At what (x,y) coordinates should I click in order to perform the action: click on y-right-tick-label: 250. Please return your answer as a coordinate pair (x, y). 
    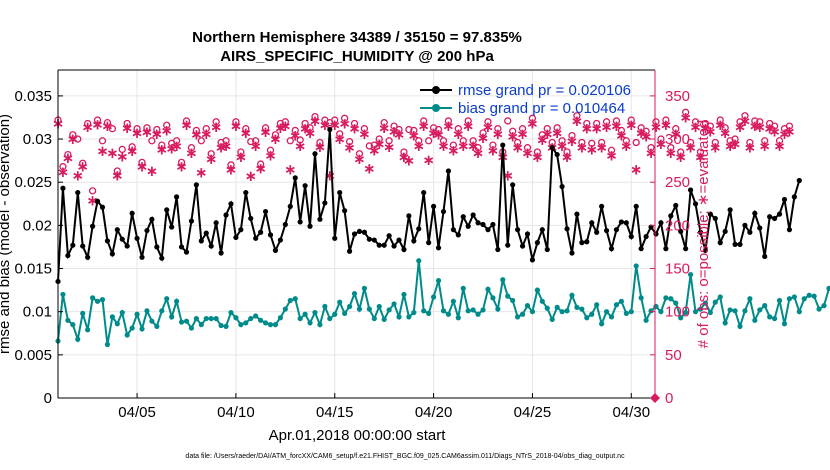
    Looking at the image, I should click on (677, 182).